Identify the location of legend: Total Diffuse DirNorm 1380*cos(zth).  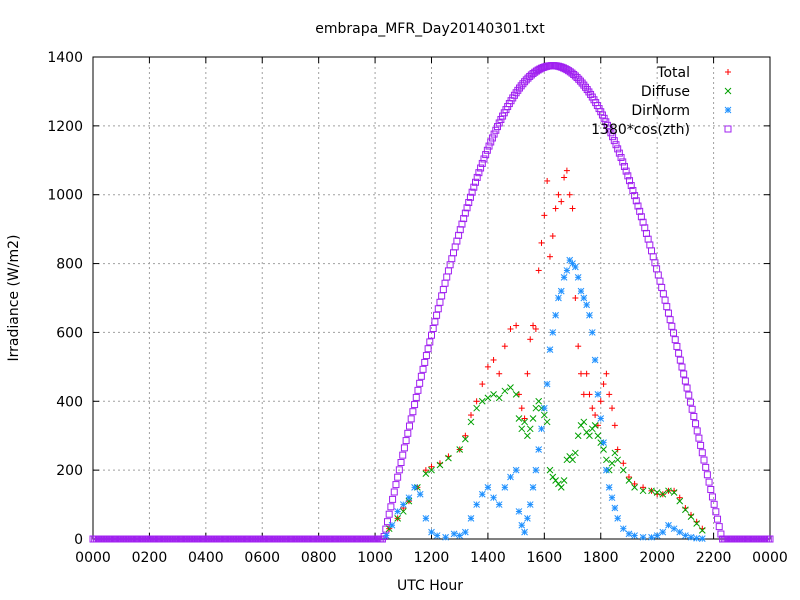
(661, 101).